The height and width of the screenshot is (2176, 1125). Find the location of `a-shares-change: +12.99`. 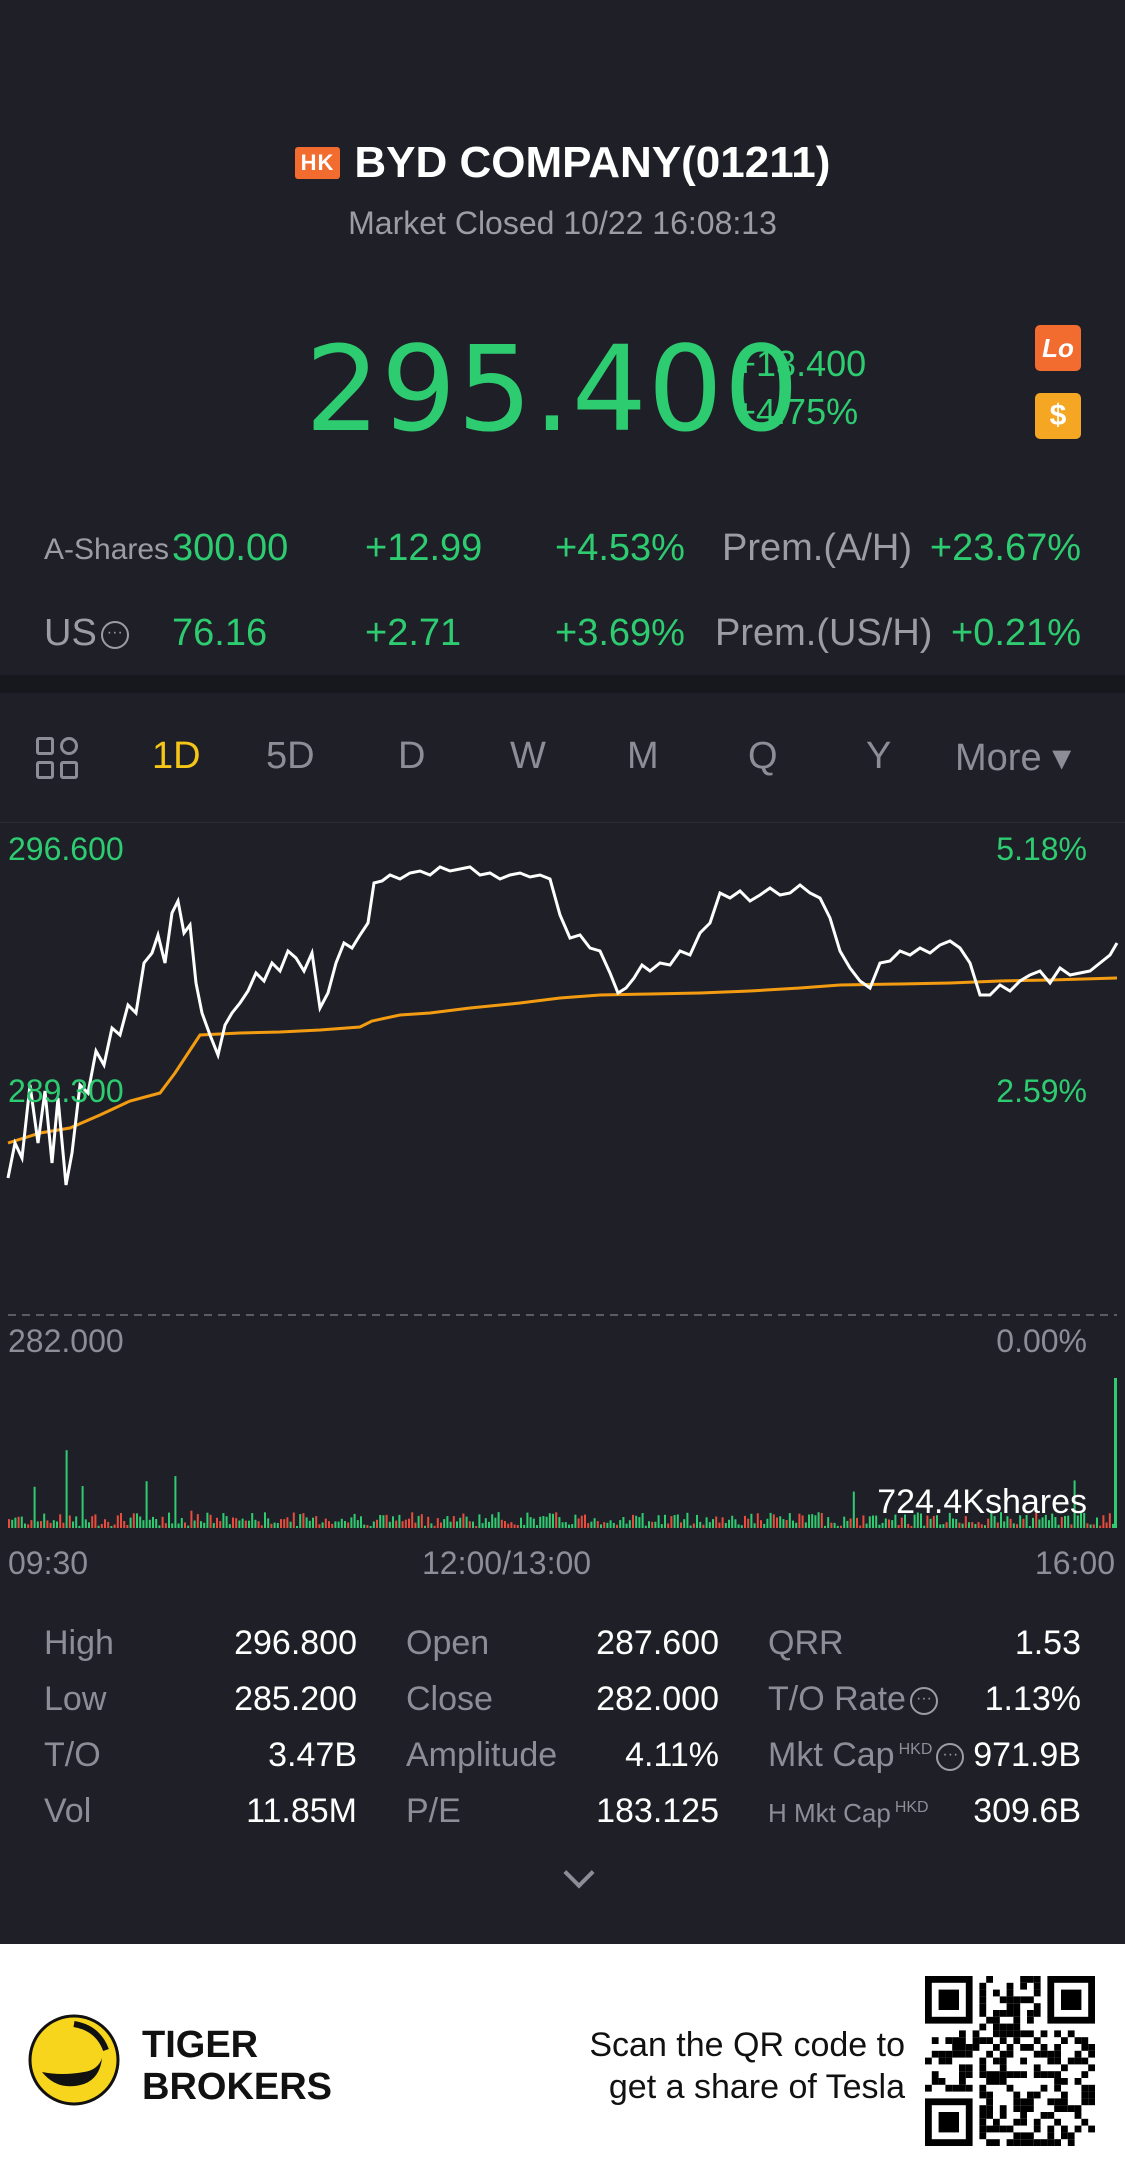

a-shares-change: +12.99 is located at coordinates (424, 548).